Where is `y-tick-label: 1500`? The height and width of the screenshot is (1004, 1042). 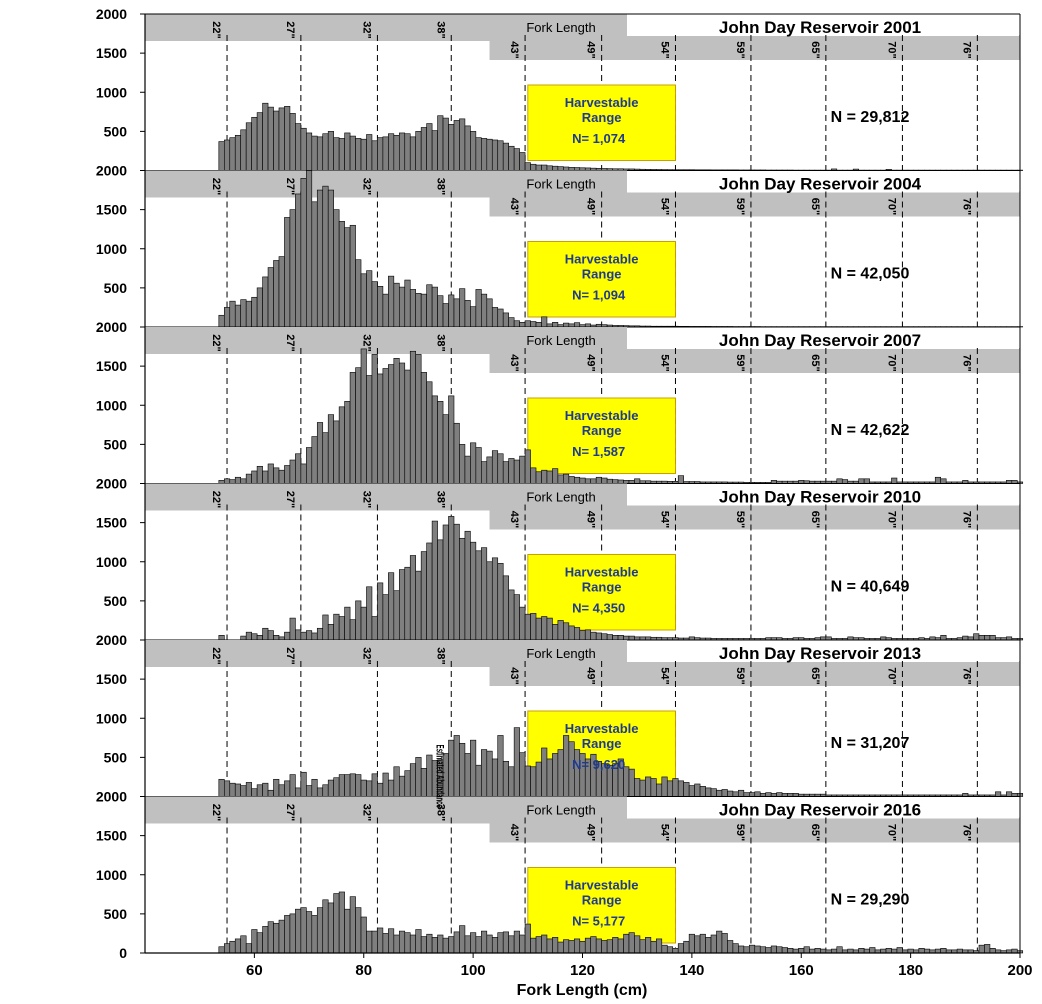 y-tick-label: 1500 is located at coordinates (111, 523).